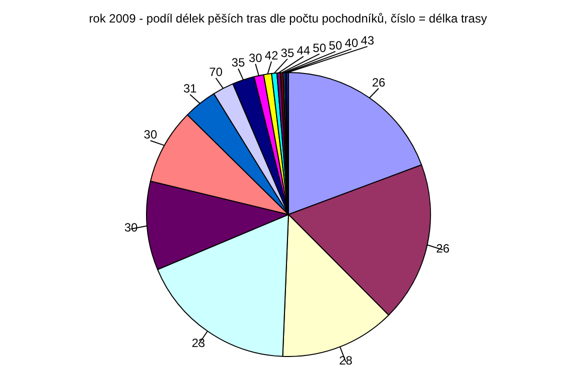 This screenshot has width=575, height=384. Describe the element at coordinates (346, 360) in the screenshot. I see `slice-label: 28` at that location.